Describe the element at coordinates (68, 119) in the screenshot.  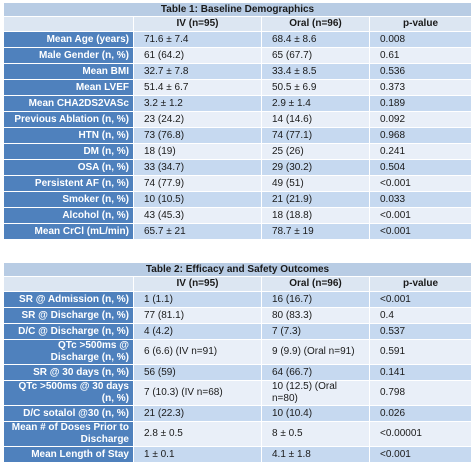
I see `row-label: Previous Ablation (n, %)` at that location.